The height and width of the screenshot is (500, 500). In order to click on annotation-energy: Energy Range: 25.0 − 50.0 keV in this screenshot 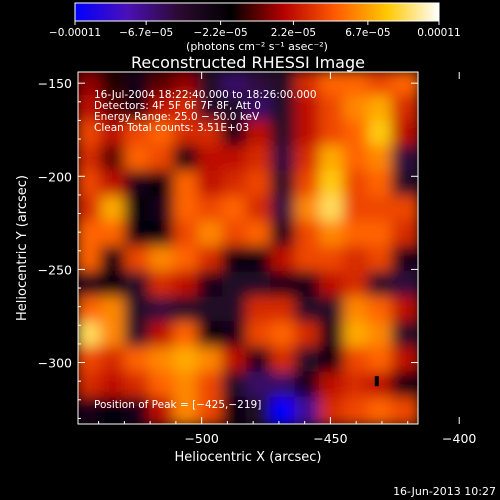, I will do `click(177, 117)`.